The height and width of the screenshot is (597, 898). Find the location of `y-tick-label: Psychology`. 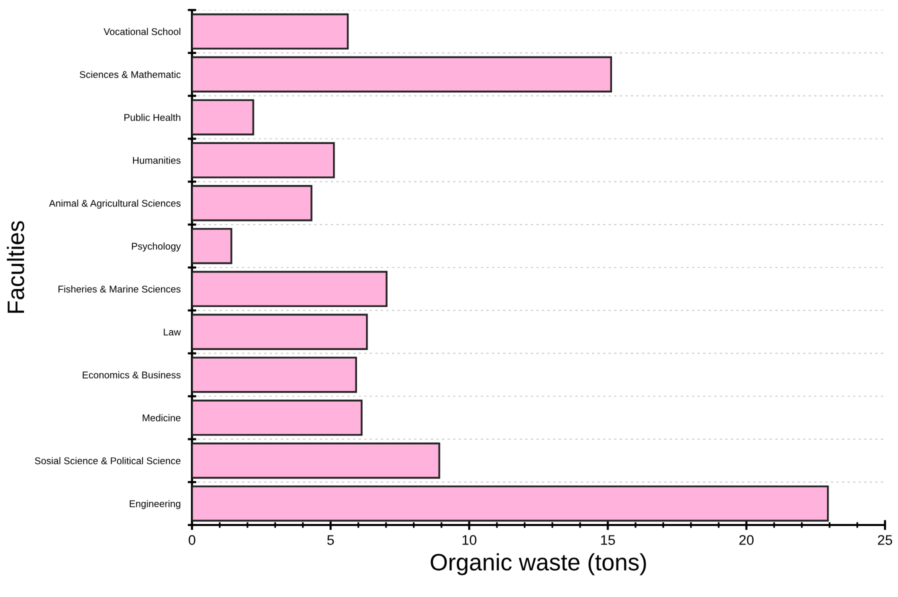

y-tick-label: Psychology is located at coordinates (156, 247).